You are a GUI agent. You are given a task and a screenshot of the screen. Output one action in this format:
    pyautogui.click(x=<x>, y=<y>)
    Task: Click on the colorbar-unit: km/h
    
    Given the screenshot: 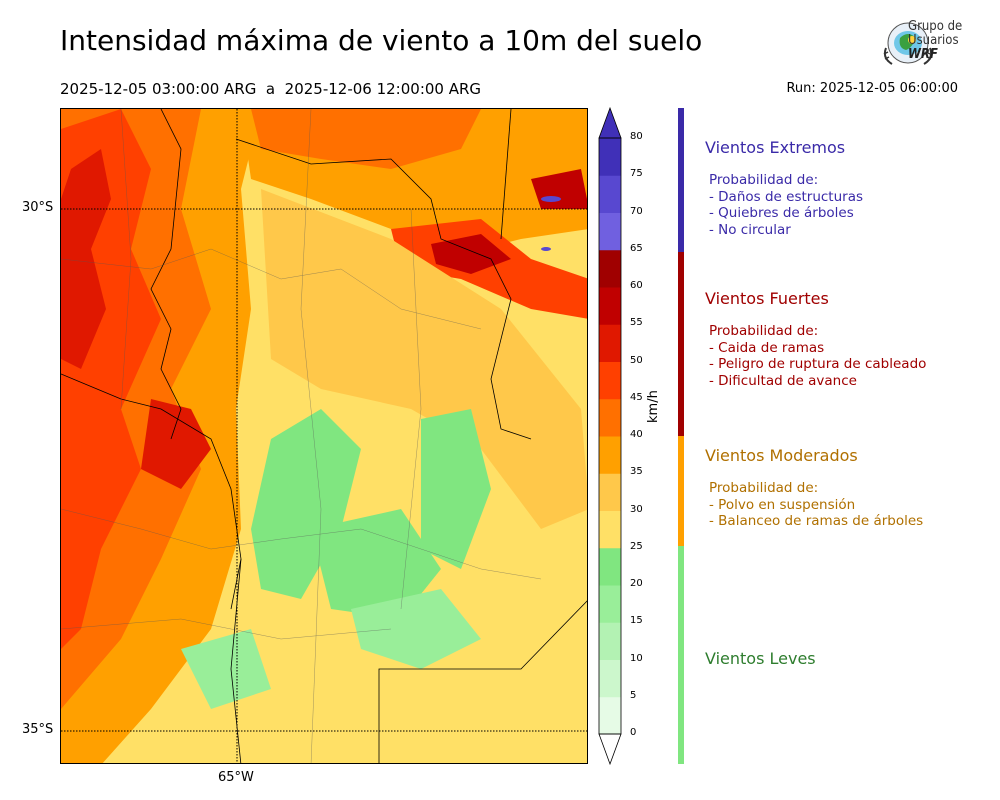 What is the action you would take?
    pyautogui.click(x=653, y=406)
    